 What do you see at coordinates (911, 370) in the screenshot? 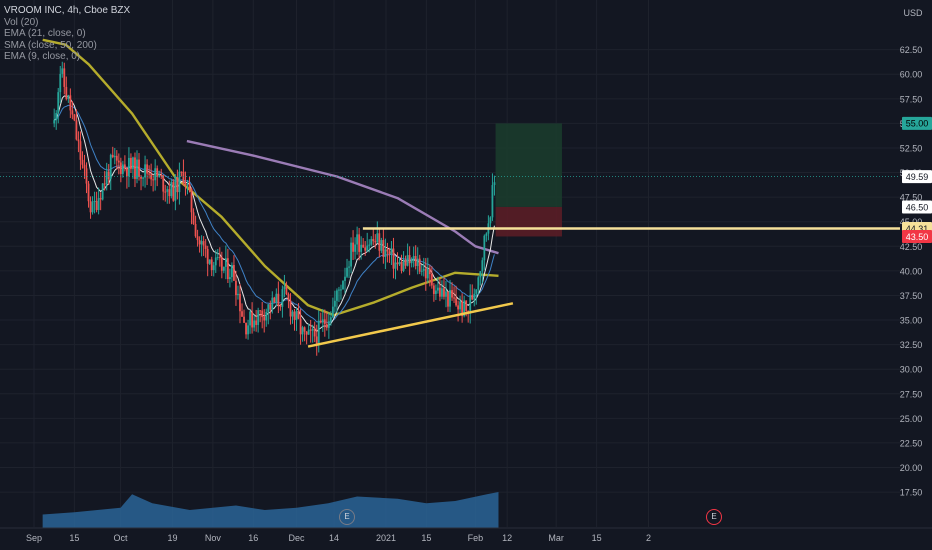
I see `y-tick-label: 30.00` at bounding box center [911, 370].